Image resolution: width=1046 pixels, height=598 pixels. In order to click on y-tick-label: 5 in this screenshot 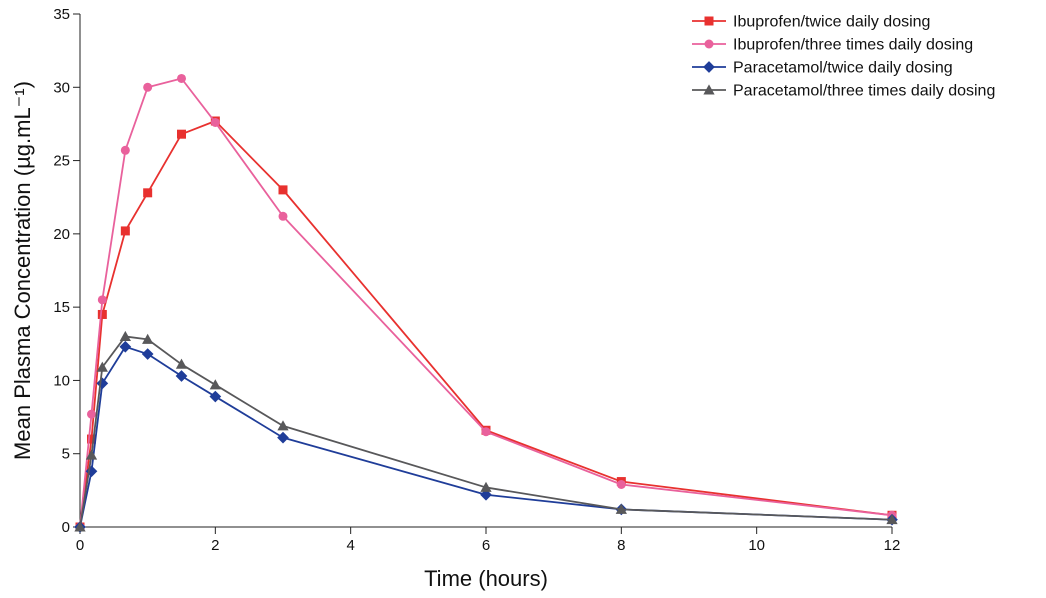, I will do `click(66, 454)`.